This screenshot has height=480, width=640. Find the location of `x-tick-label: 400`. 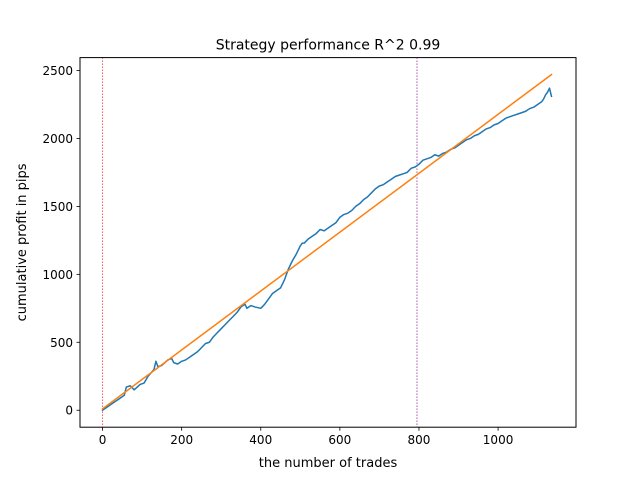

x-tick-label: 400 is located at coordinates (260, 440).